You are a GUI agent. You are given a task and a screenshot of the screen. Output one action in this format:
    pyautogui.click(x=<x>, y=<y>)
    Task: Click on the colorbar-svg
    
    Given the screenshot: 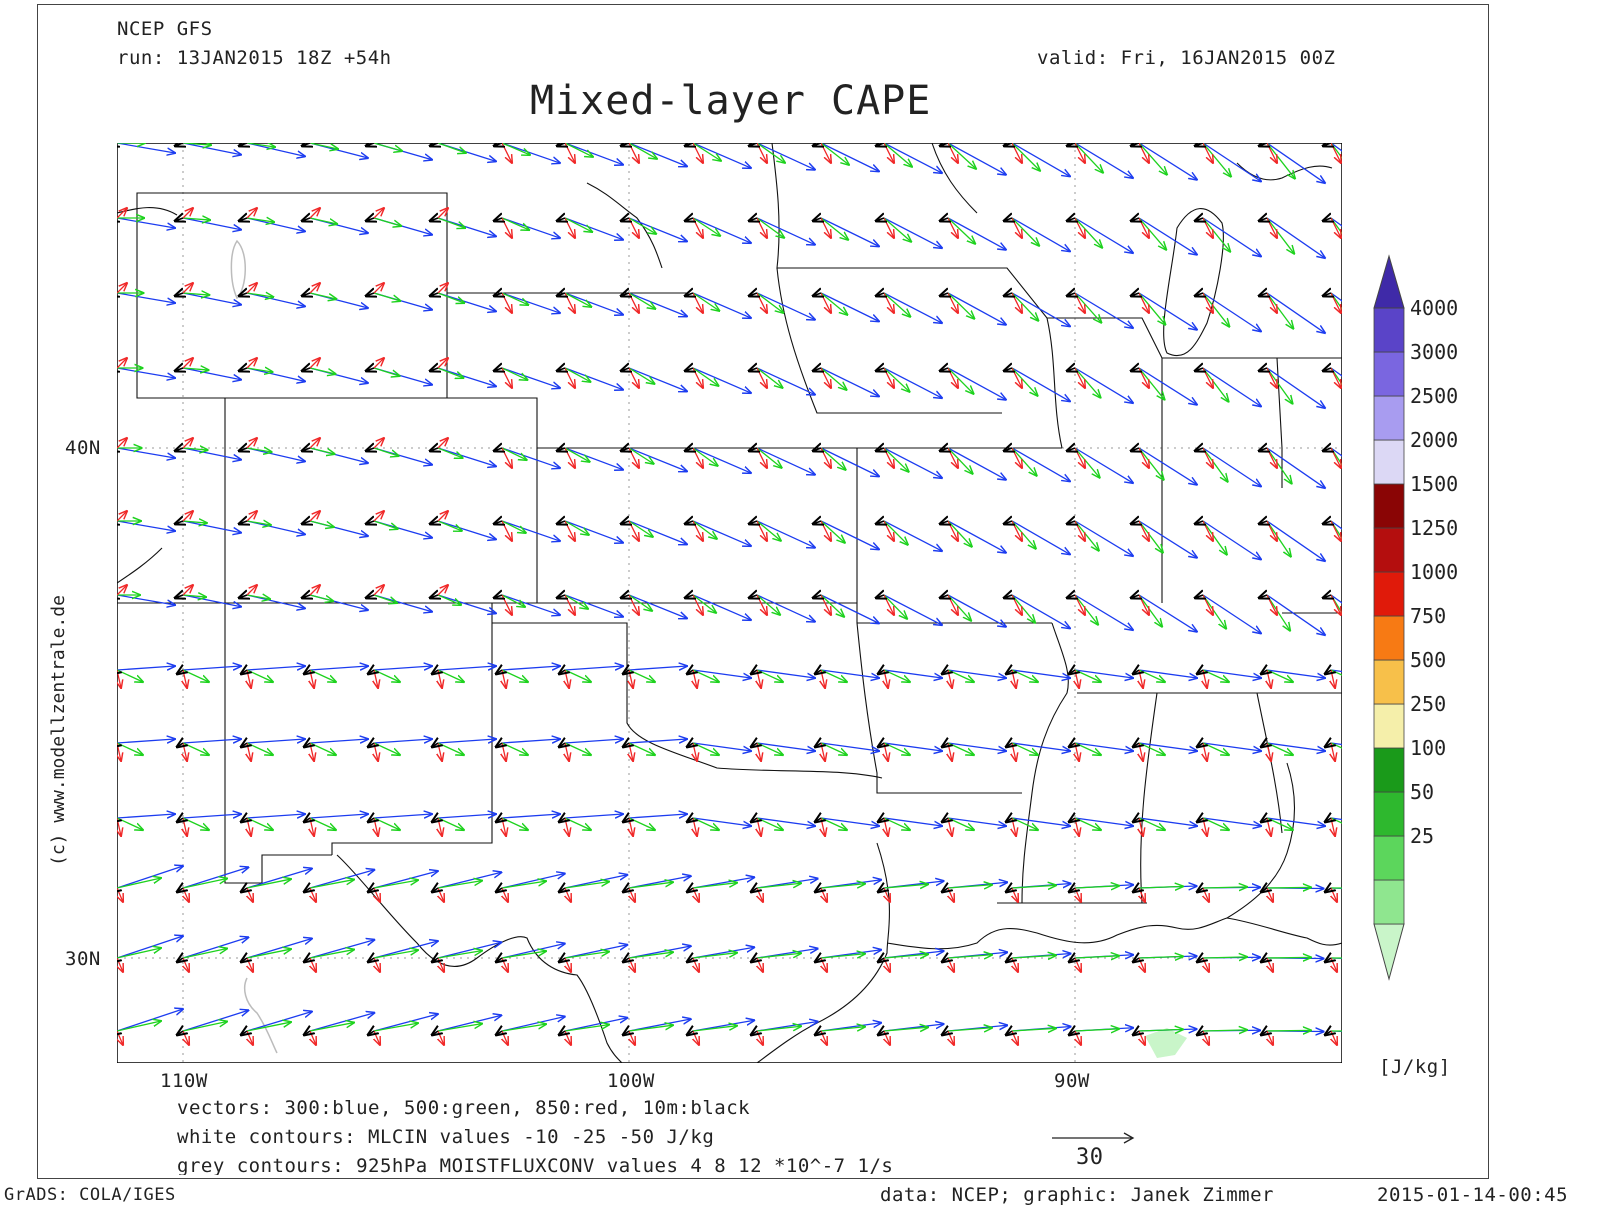 What is the action you would take?
    pyautogui.click(x=1391, y=597)
    